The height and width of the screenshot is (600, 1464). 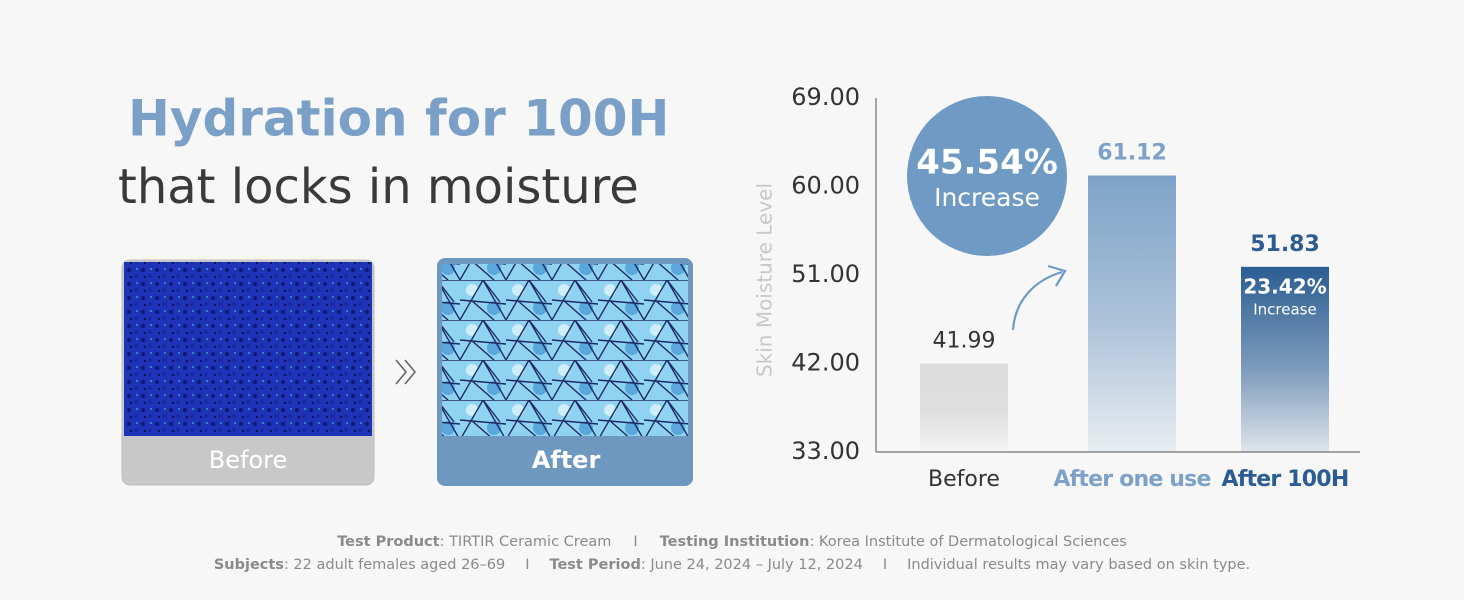 What do you see at coordinates (394, 565) in the screenshot?
I see `fn-text: : 22 adult females aged 26–69` at bounding box center [394, 565].